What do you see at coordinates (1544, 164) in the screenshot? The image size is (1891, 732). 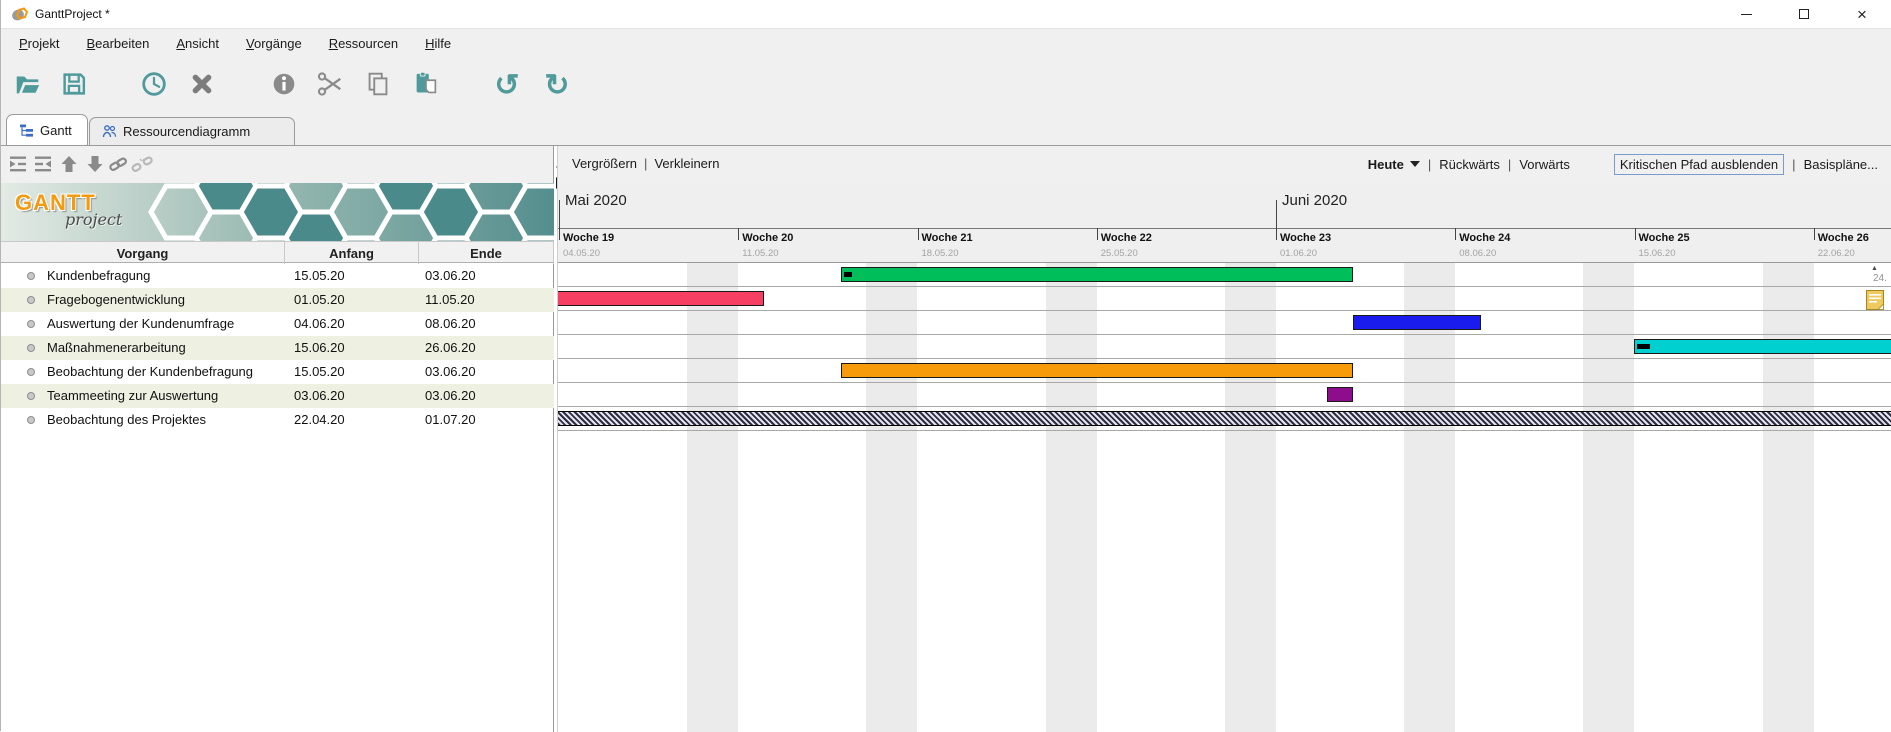 I see `scroll-forward-link: Vorwärts` at bounding box center [1544, 164].